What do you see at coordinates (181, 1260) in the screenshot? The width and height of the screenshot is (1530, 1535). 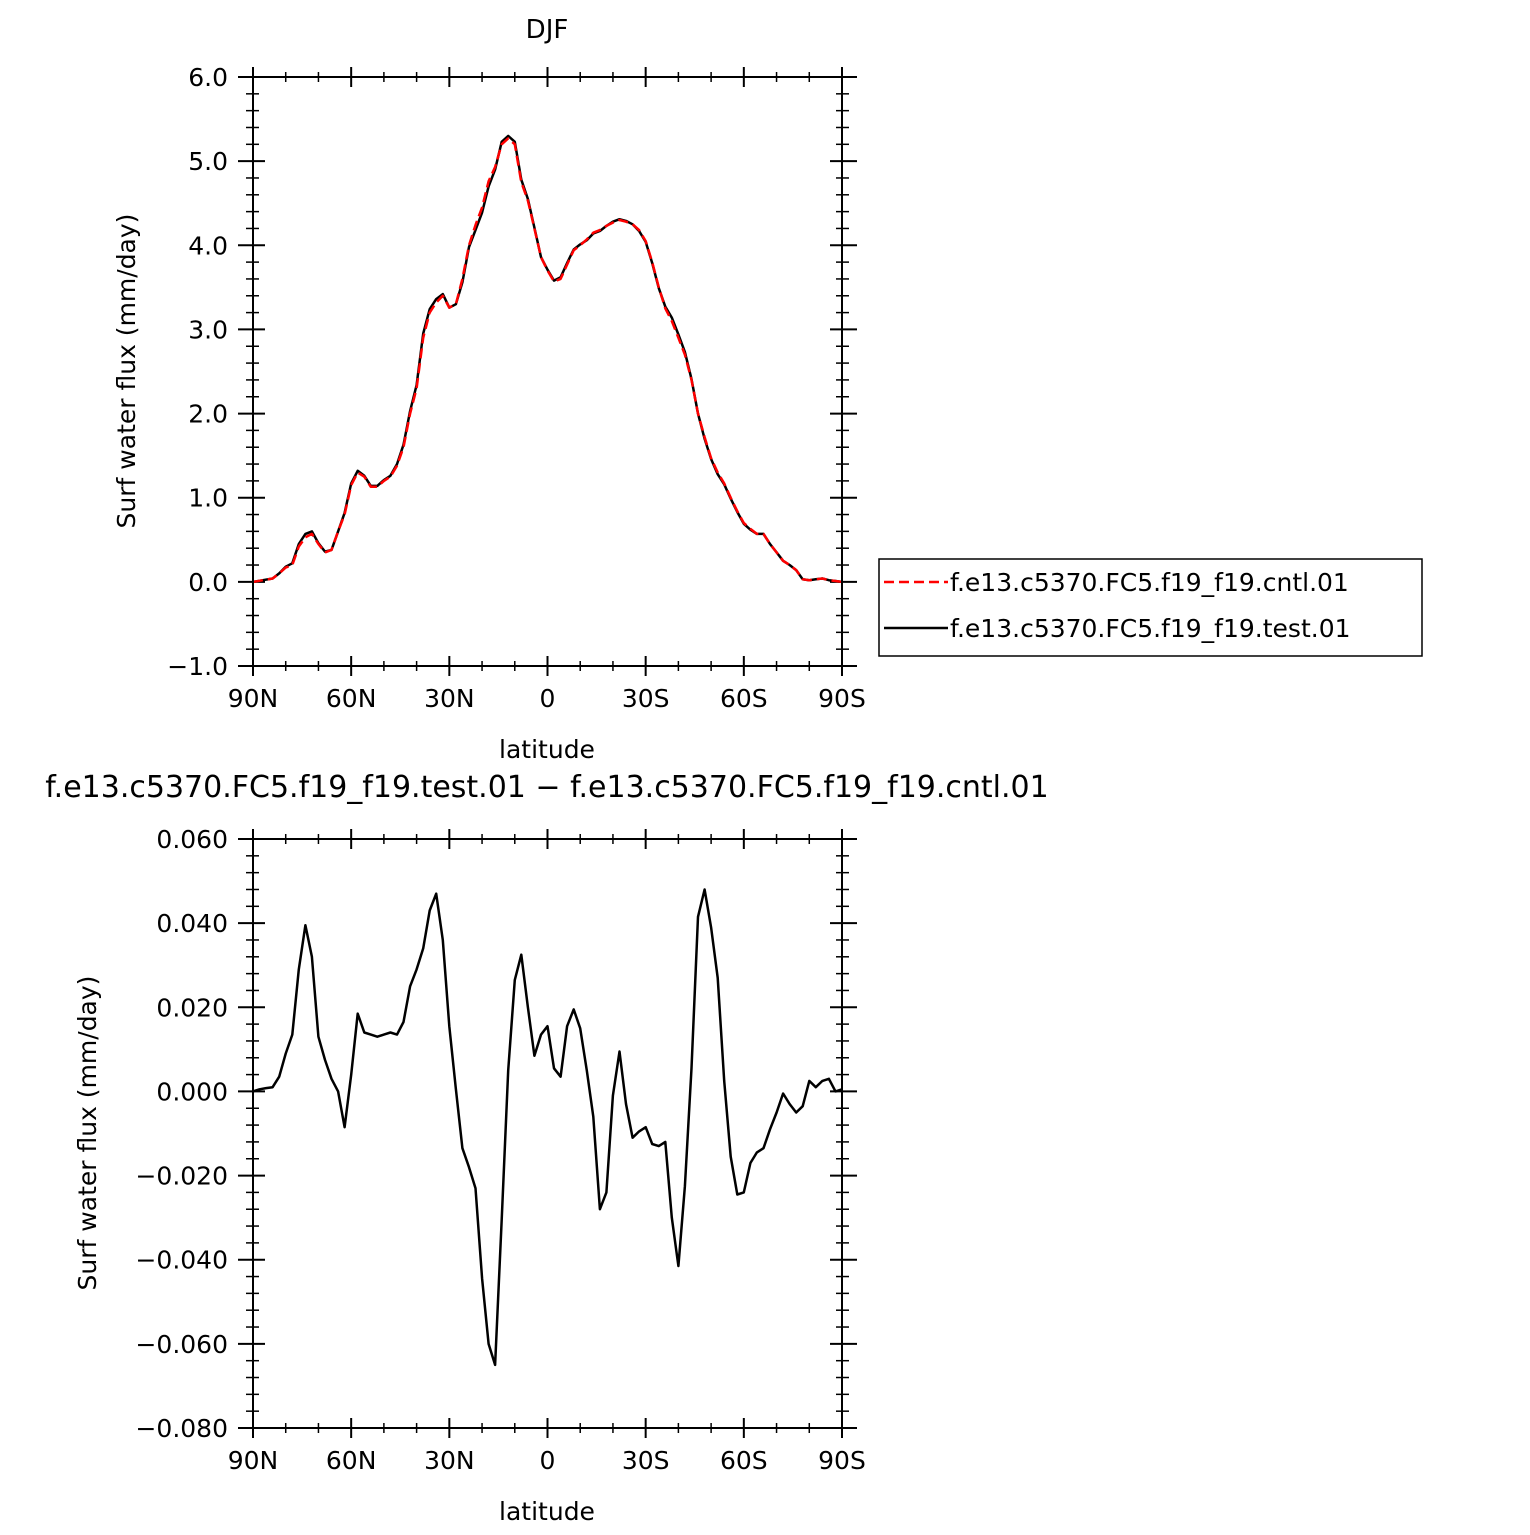 I see `bottom-y-tick-label: −0.040` at bounding box center [181, 1260].